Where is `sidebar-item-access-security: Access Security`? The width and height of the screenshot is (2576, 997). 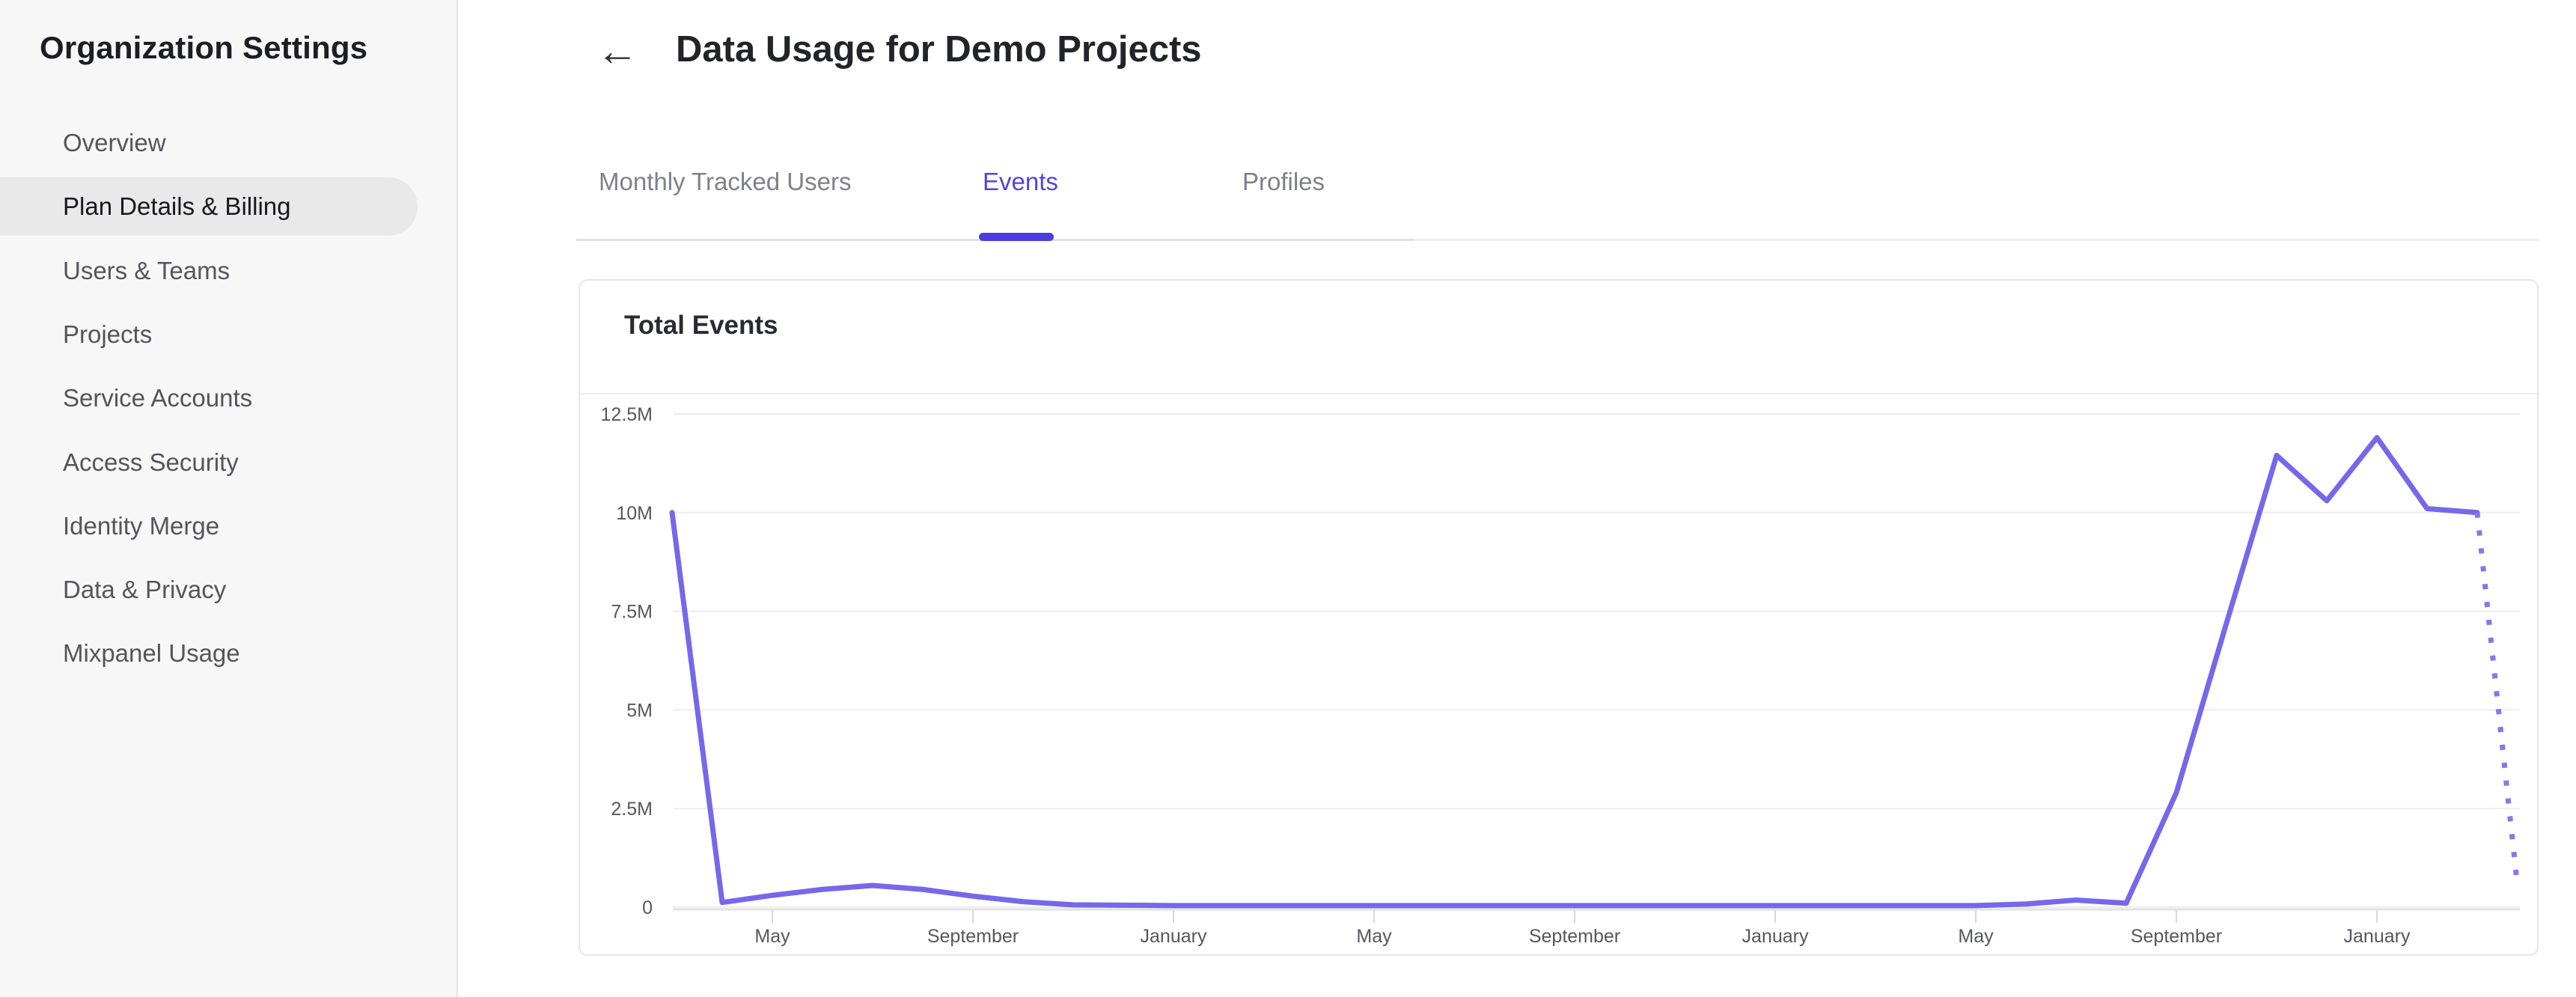 sidebar-item-access-security: Access Security is located at coordinates (151, 462).